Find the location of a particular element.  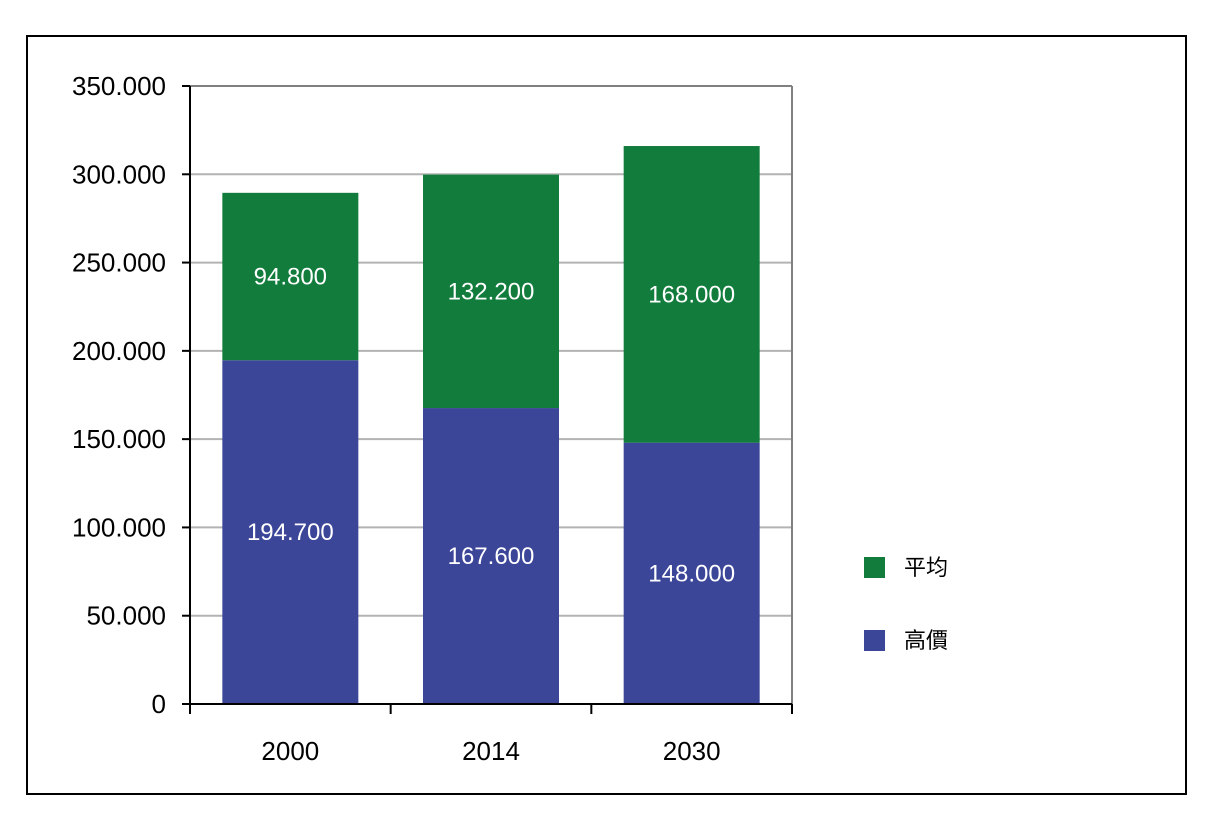

data-label-2014-series-1: 132.200 is located at coordinates (491, 291).